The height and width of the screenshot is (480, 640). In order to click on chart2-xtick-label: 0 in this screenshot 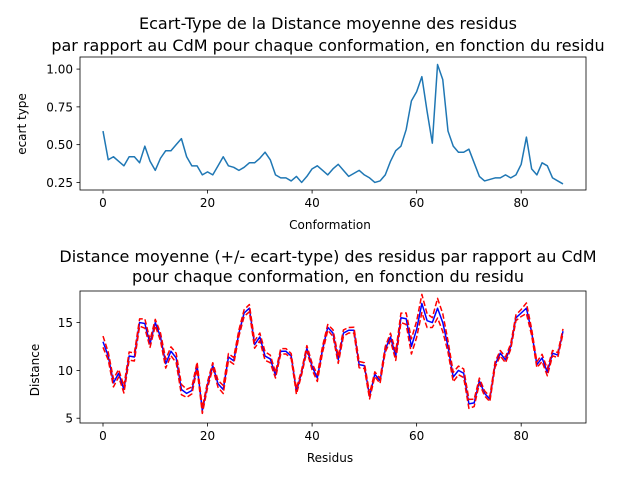, I will do `click(103, 436)`.